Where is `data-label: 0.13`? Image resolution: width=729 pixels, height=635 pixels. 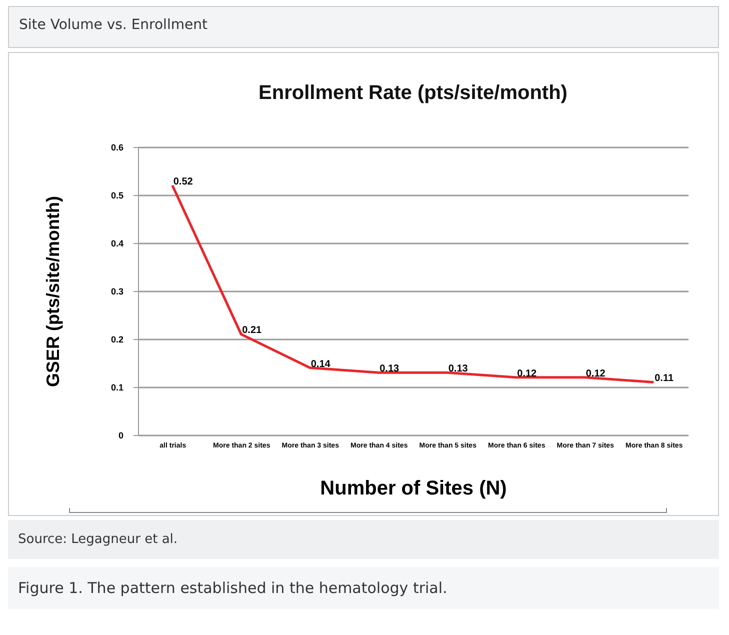 data-label: 0.13 is located at coordinates (458, 369).